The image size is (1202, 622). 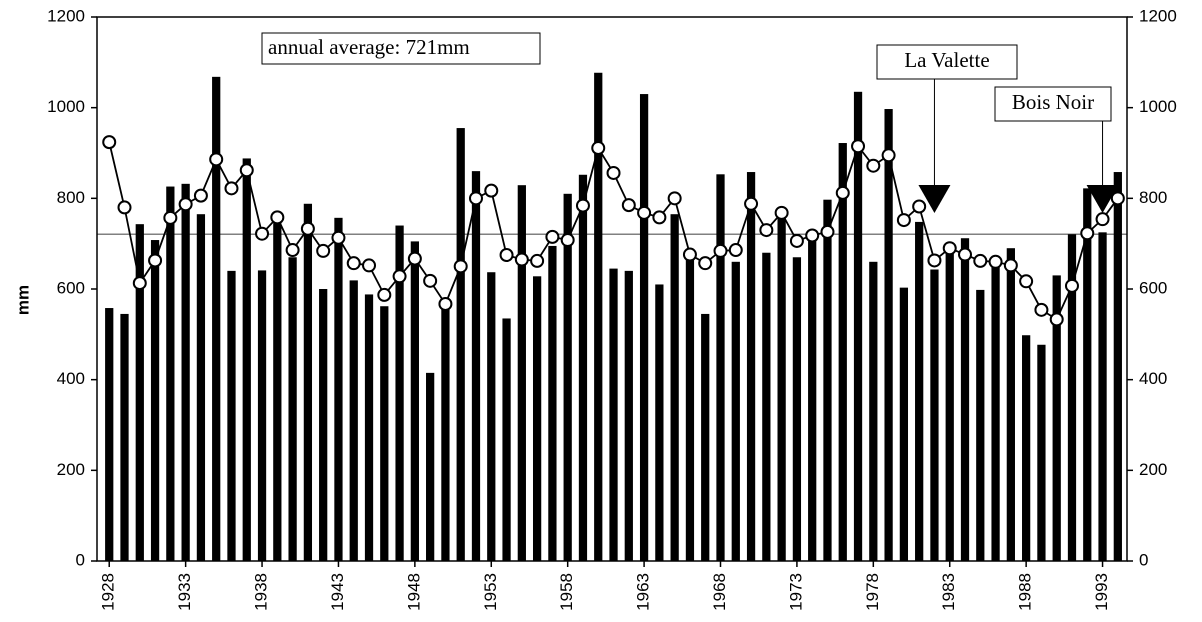 What do you see at coordinates (1153, 469) in the screenshot?
I see `y2-tick-label: 200` at bounding box center [1153, 469].